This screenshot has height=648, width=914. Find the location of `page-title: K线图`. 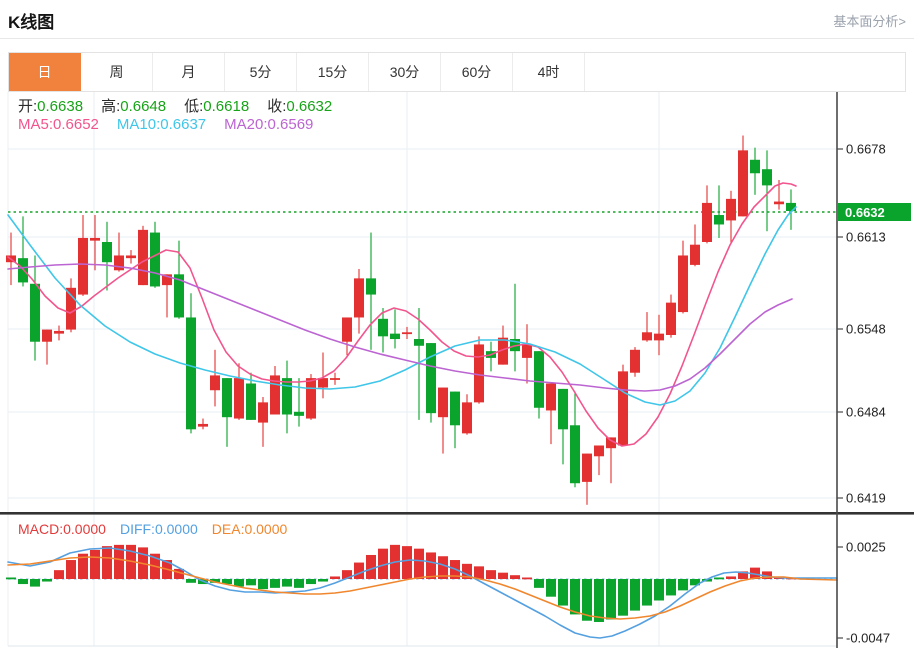

page-title: K线图 is located at coordinates (31, 22).